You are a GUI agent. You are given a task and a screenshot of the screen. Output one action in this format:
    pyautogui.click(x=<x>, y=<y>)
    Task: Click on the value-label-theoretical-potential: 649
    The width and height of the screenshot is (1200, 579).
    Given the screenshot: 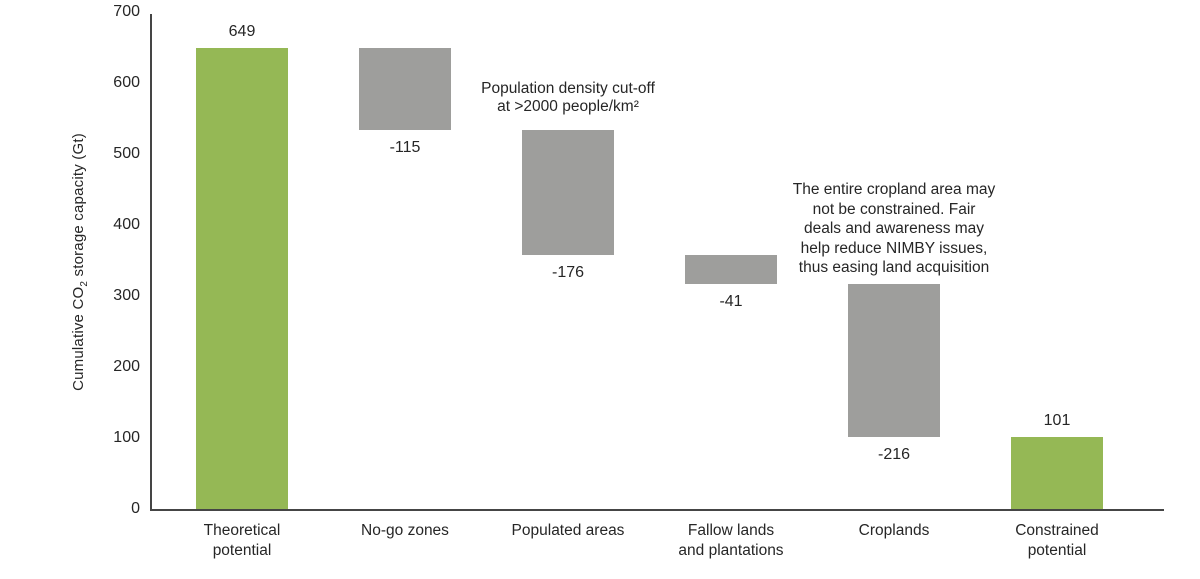 What is the action you would take?
    pyautogui.click(x=242, y=32)
    